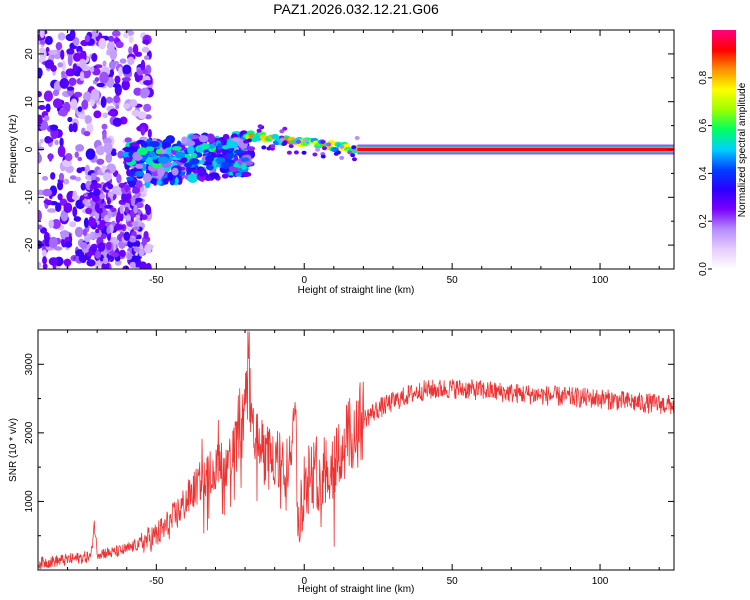  Describe the element at coordinates (600, 280) in the screenshot. I see `spectrogram-xtick-label: 100` at that location.